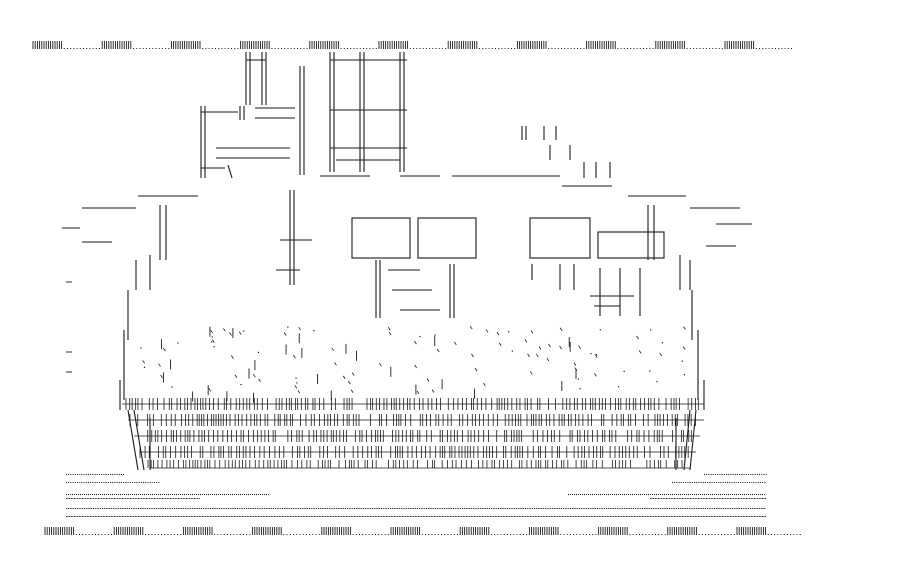  What do you see at coordinates (412, 45) in the screenshot?
I see `top-dotted-border` at bounding box center [412, 45].